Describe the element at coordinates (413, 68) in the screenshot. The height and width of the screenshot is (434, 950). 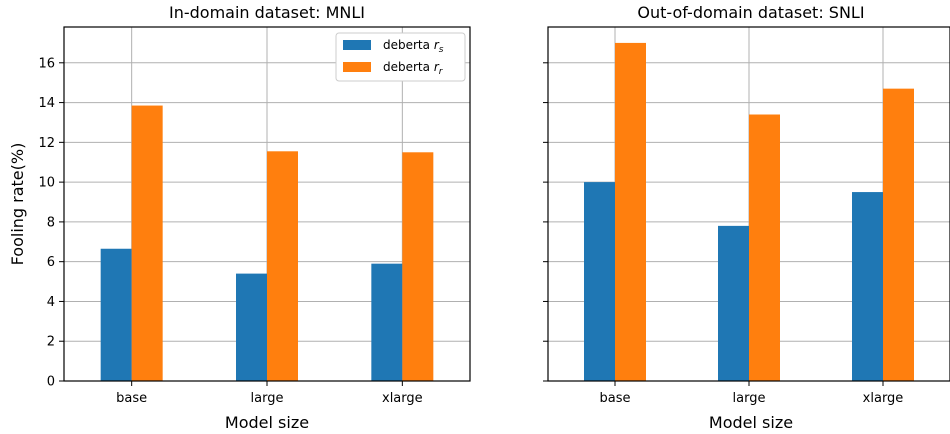
I see `legend-label-series-1: deberta rr` at that location.